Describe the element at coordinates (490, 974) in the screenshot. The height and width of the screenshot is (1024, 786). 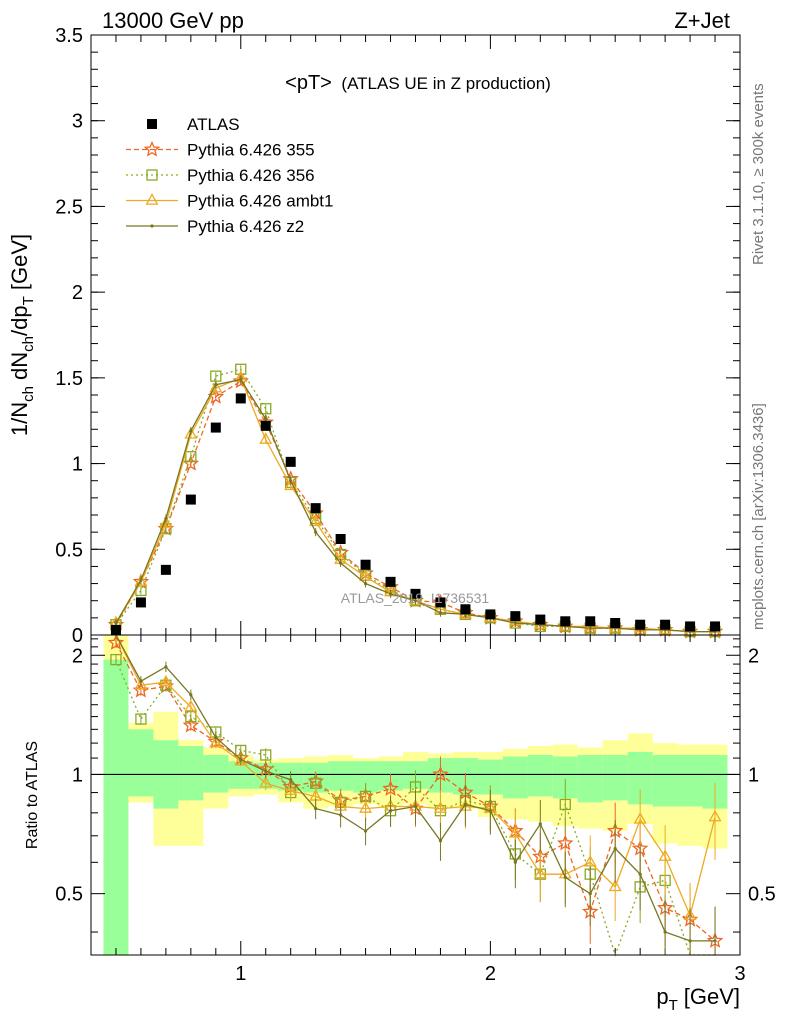
I see `xtick-label: 2` at that location.